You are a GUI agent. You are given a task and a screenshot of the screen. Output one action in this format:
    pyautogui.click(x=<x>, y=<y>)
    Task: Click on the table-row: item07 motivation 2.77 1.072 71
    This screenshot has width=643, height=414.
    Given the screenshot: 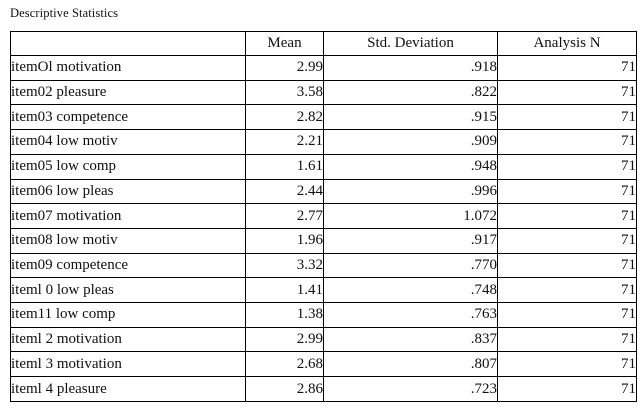 What is the action you would take?
    pyautogui.click(x=323, y=216)
    